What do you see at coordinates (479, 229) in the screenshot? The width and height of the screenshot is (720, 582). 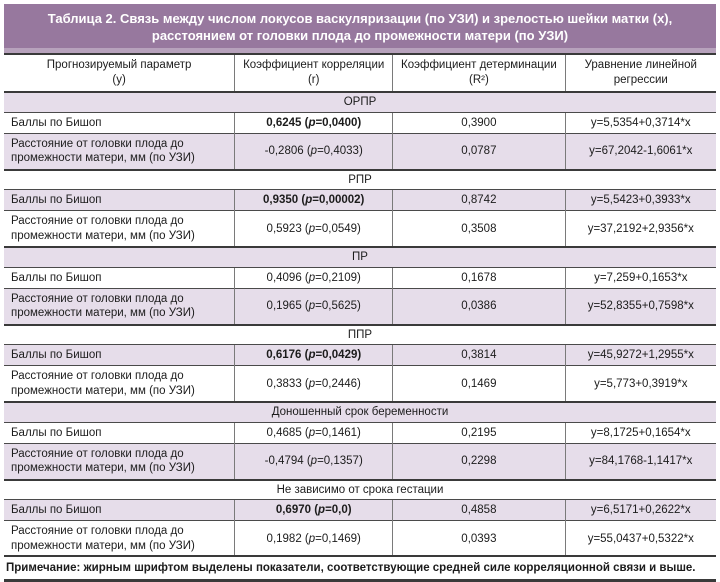 I see `determination-cell: 0,3508` at bounding box center [479, 229].